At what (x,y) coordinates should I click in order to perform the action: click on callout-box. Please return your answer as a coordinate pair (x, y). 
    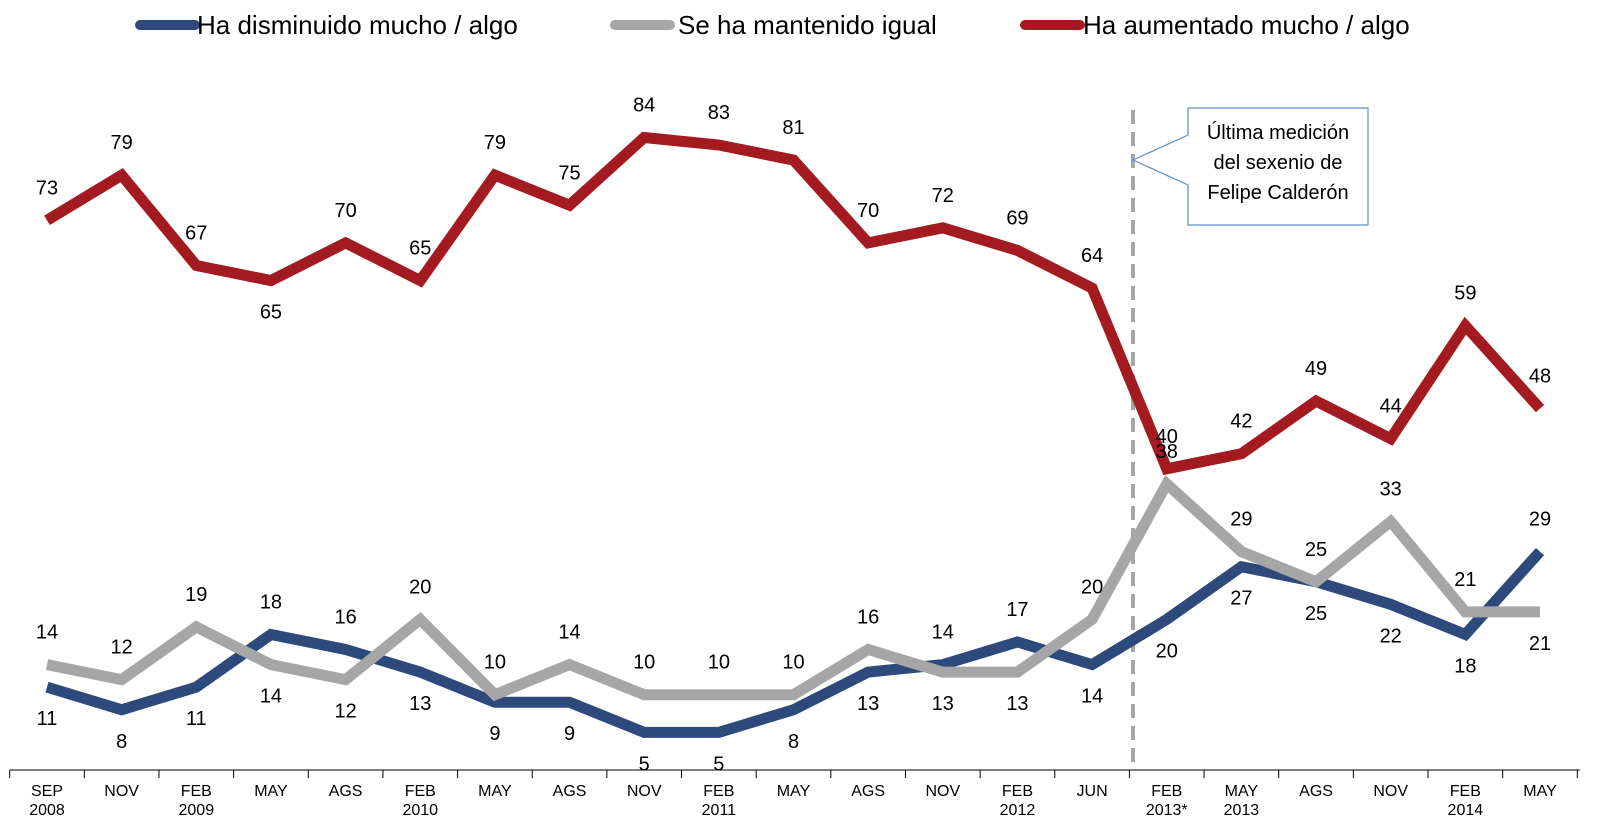
    Looking at the image, I should click on (1250, 166).